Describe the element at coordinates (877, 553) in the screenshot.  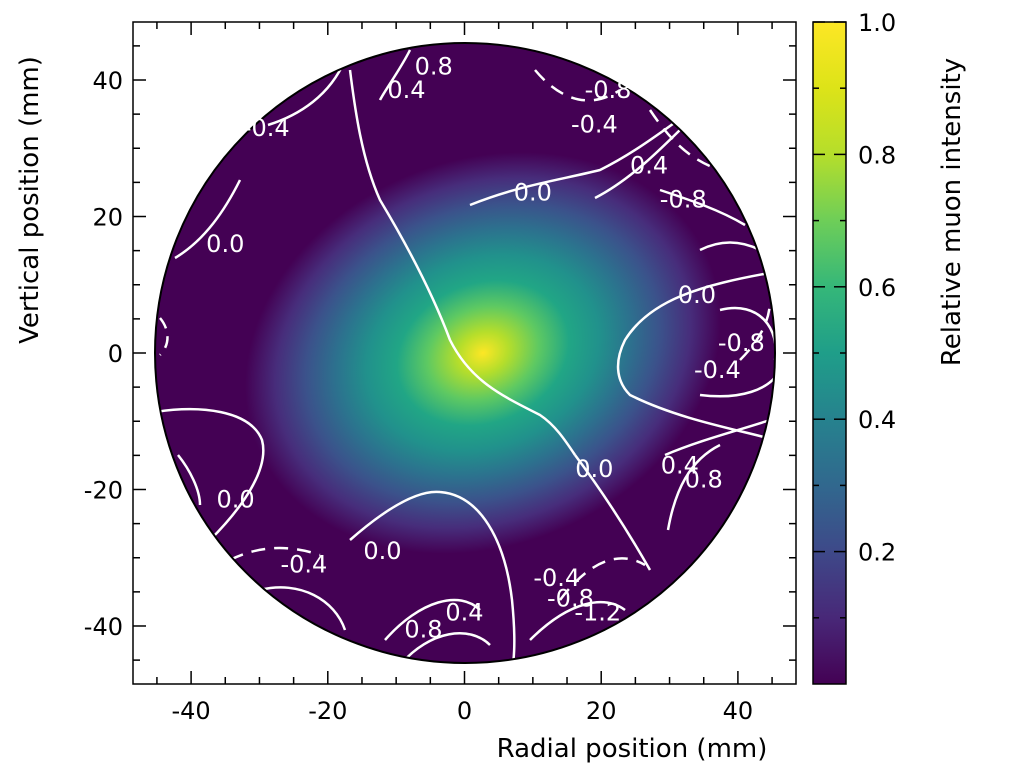
I see `colorbar-tick-label: 0.2` at that location.